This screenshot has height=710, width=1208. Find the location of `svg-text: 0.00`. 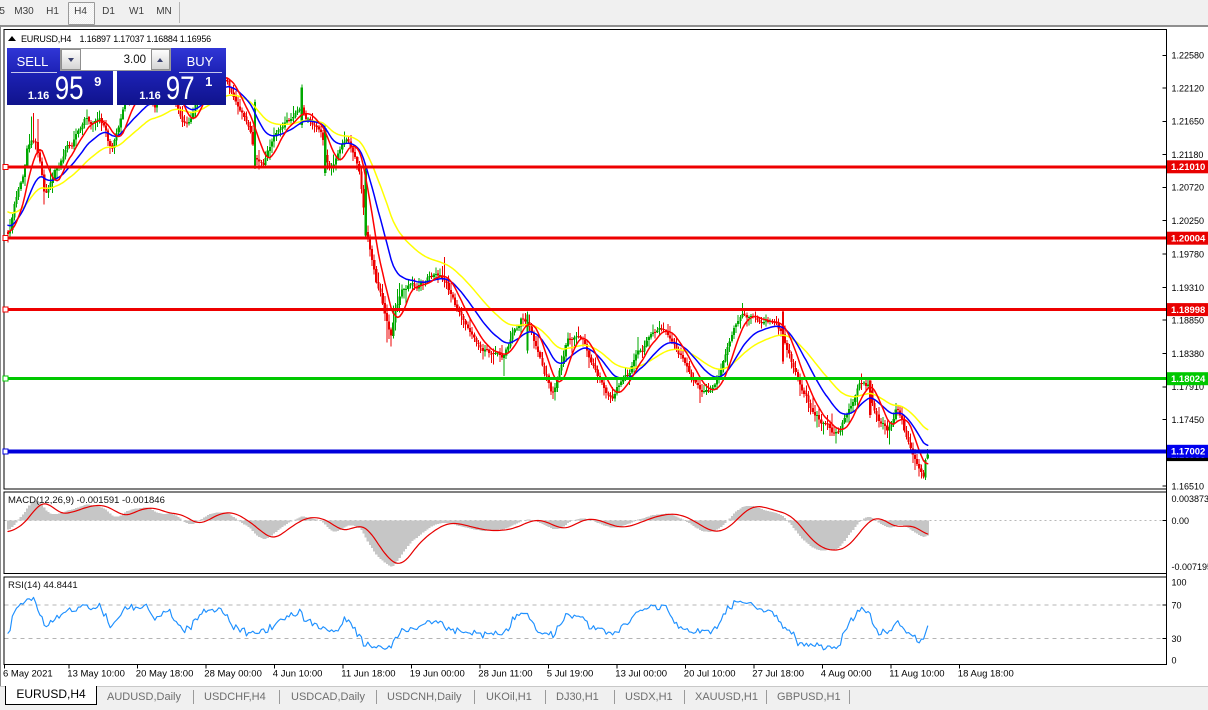

svg-text: 0.00 is located at coordinates (1181, 521).